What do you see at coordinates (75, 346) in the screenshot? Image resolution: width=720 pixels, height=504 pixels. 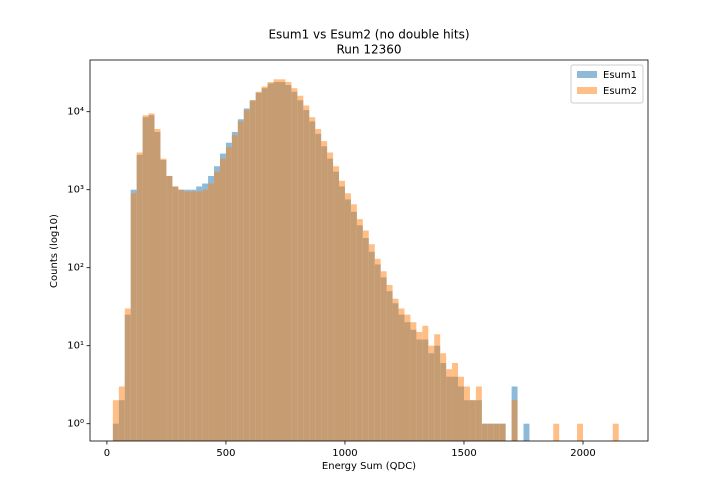 I see `y-tick-label: 10¹` at bounding box center [75, 346].